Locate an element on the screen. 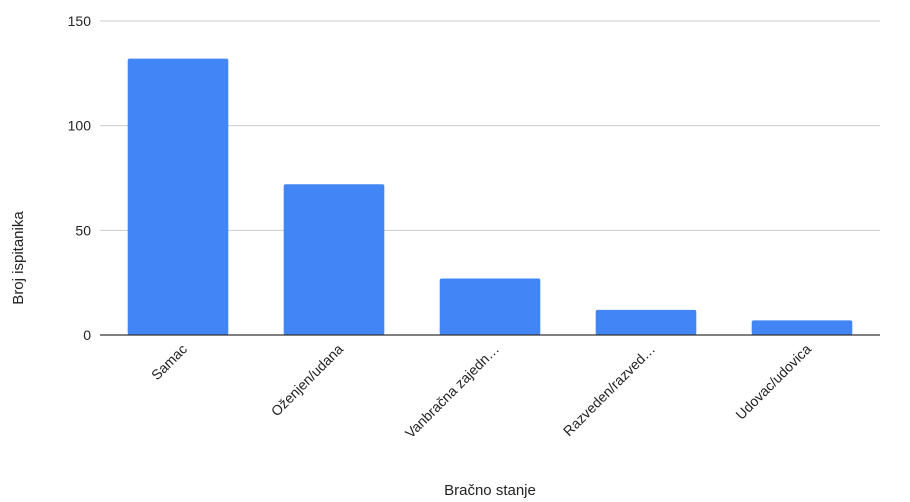 The width and height of the screenshot is (910, 502). y-tick-label: 50 is located at coordinates (83, 230).